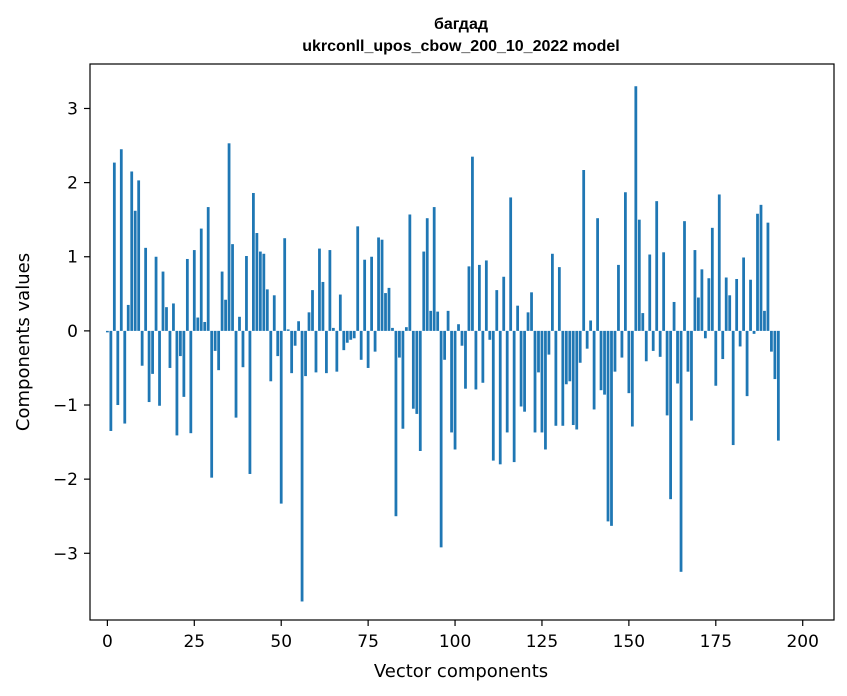 The height and width of the screenshot is (696, 847). I want to click on x-tick-label: 125, so click(542, 642).